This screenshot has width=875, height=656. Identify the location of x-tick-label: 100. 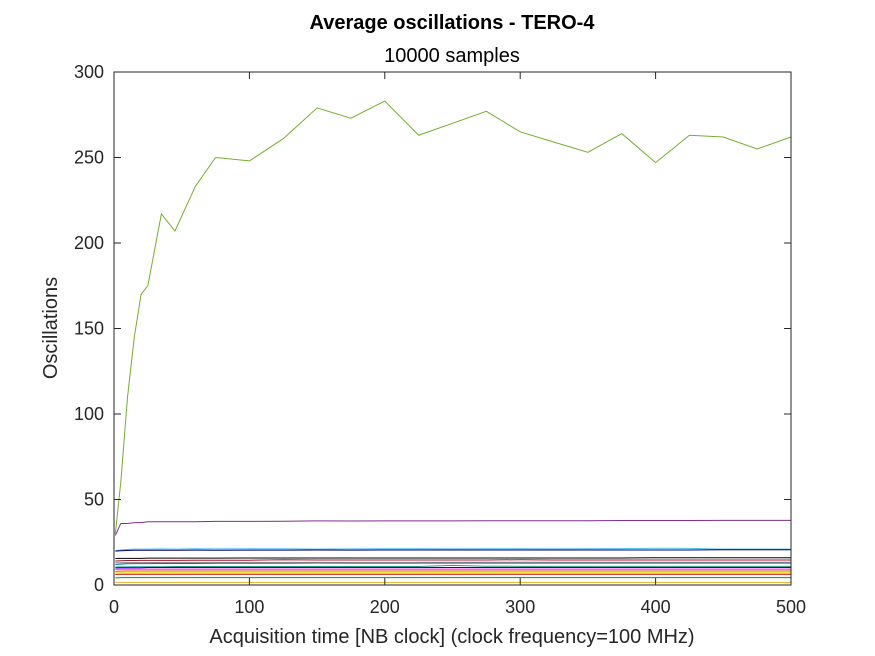
(249, 607).